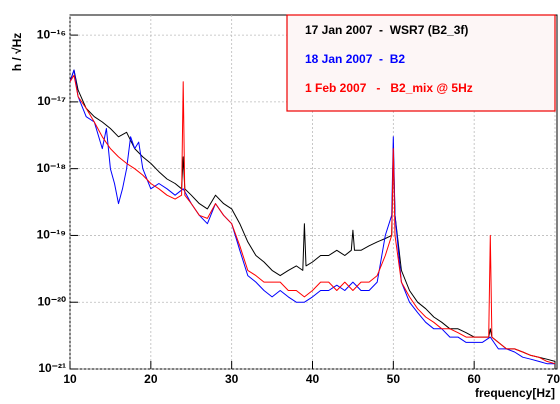 The image size is (560, 404). What do you see at coordinates (355, 59) in the screenshot?
I see `legend-entry: 18 Jan 2007 - B2` at bounding box center [355, 59].